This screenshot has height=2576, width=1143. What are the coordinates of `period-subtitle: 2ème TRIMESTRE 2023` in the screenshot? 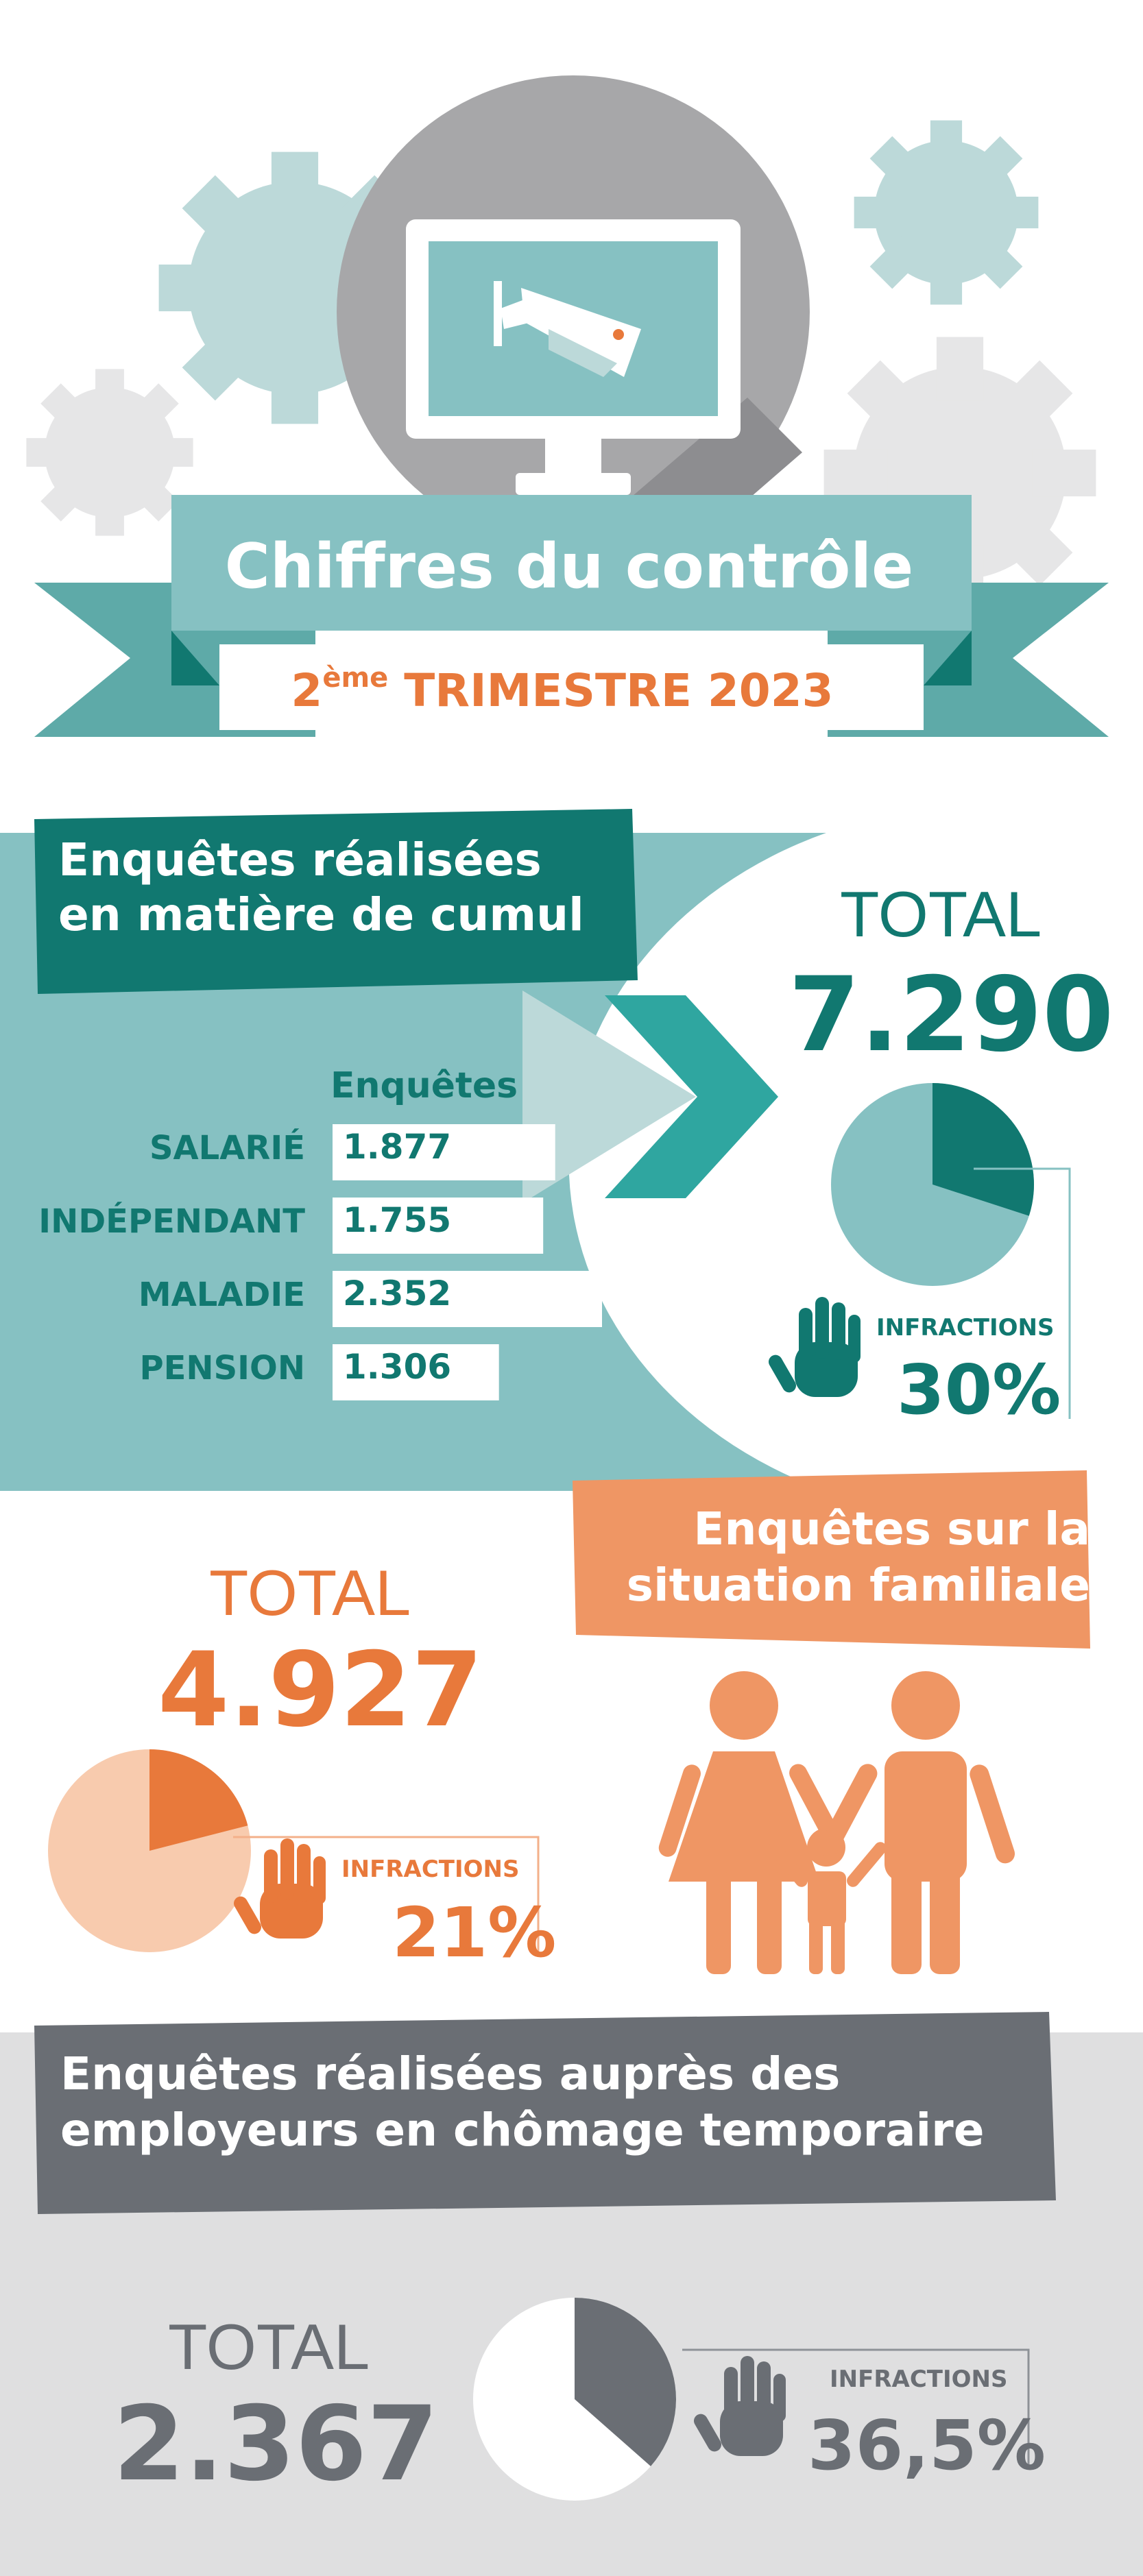 It's located at (562, 689).